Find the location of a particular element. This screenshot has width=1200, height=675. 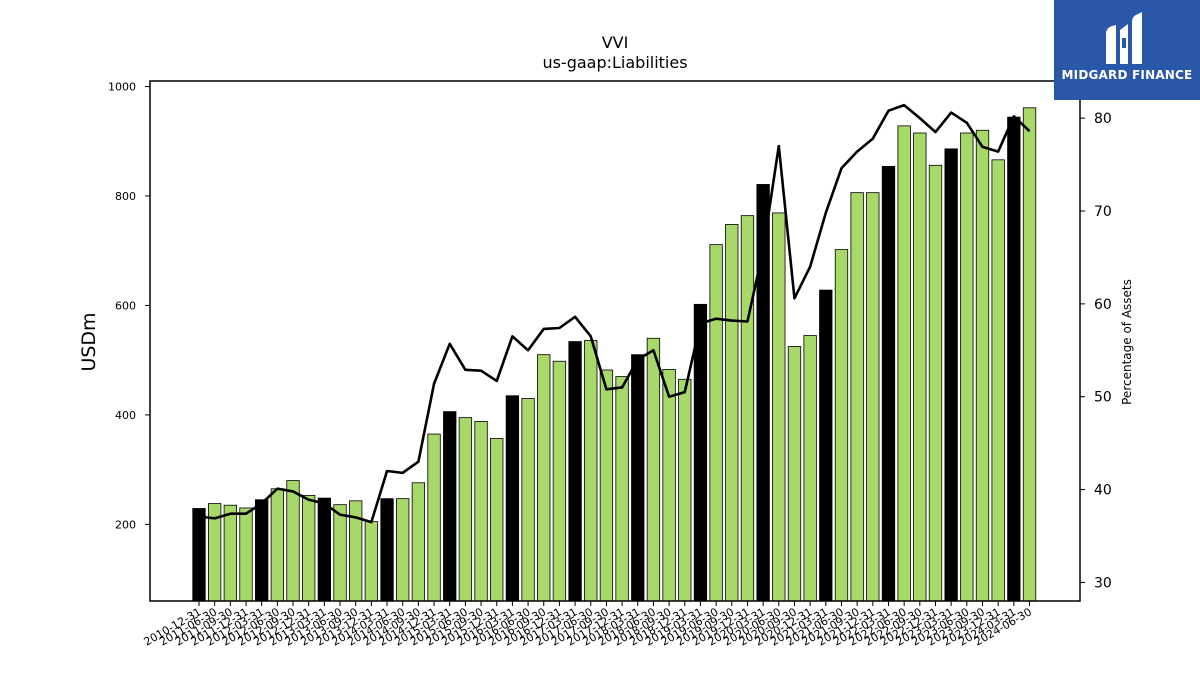

brand-logo: MIDGARD FINANCE is located at coordinates (1127, 50).